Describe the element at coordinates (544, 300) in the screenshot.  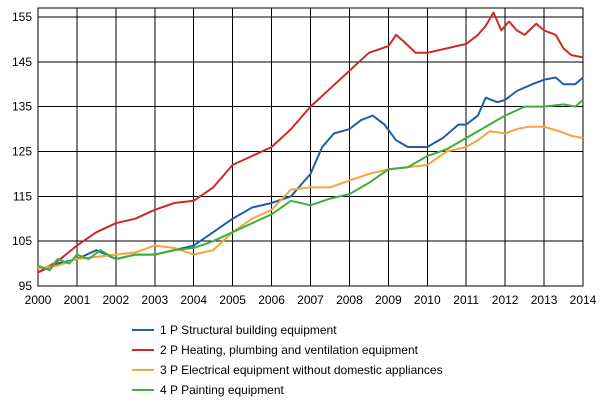
I see `x-tick-label: 2013` at that location.